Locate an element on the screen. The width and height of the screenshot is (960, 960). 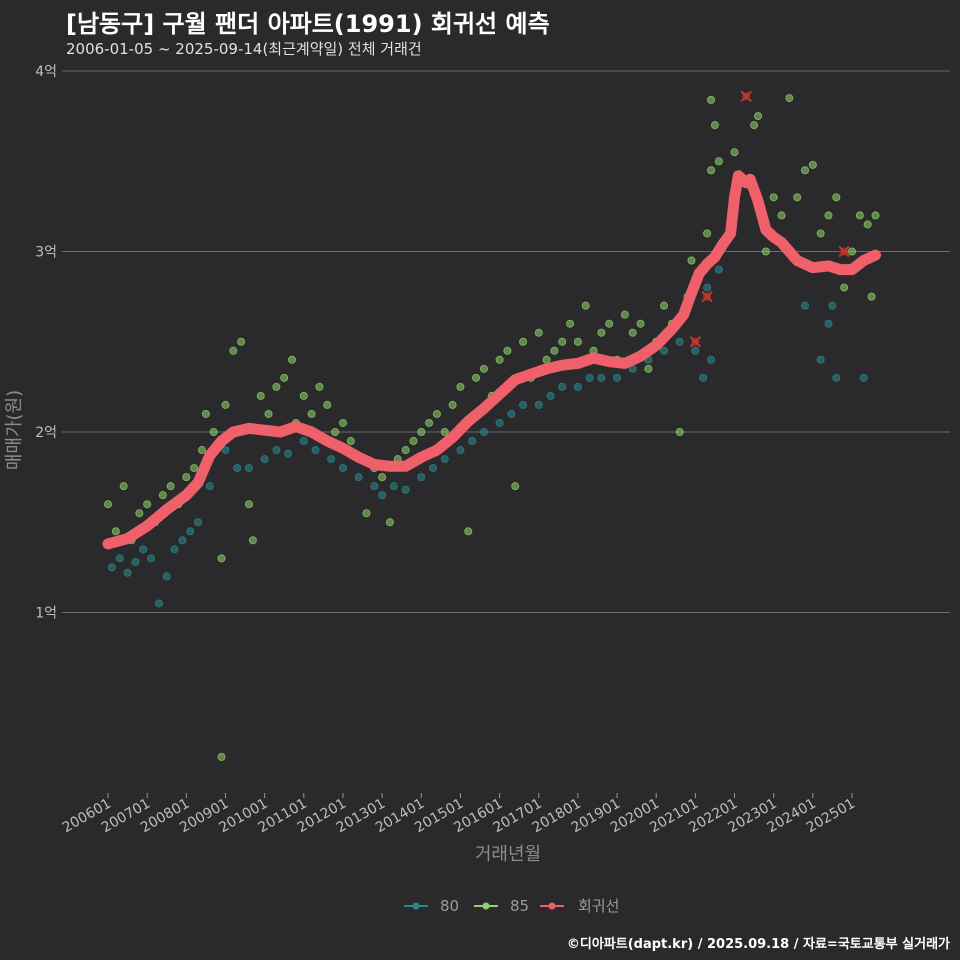
legend-regression-marker is located at coordinates (552, 906).